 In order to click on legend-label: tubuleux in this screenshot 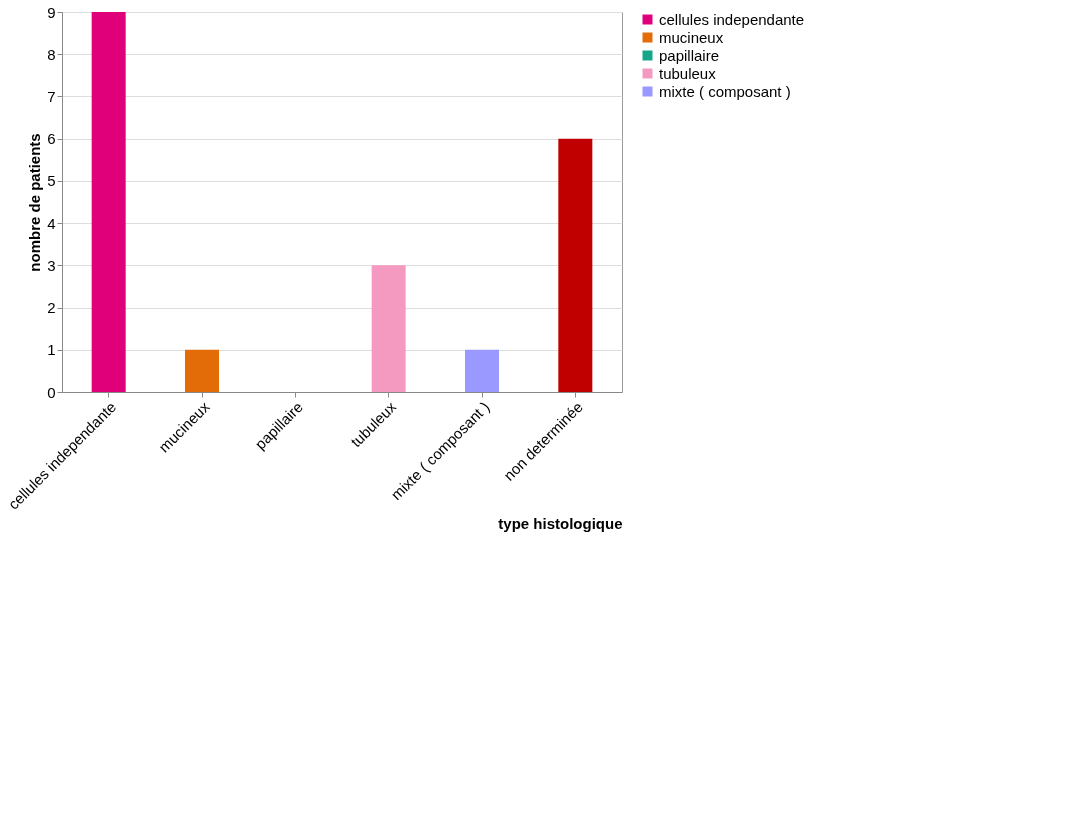, I will do `click(688, 73)`.